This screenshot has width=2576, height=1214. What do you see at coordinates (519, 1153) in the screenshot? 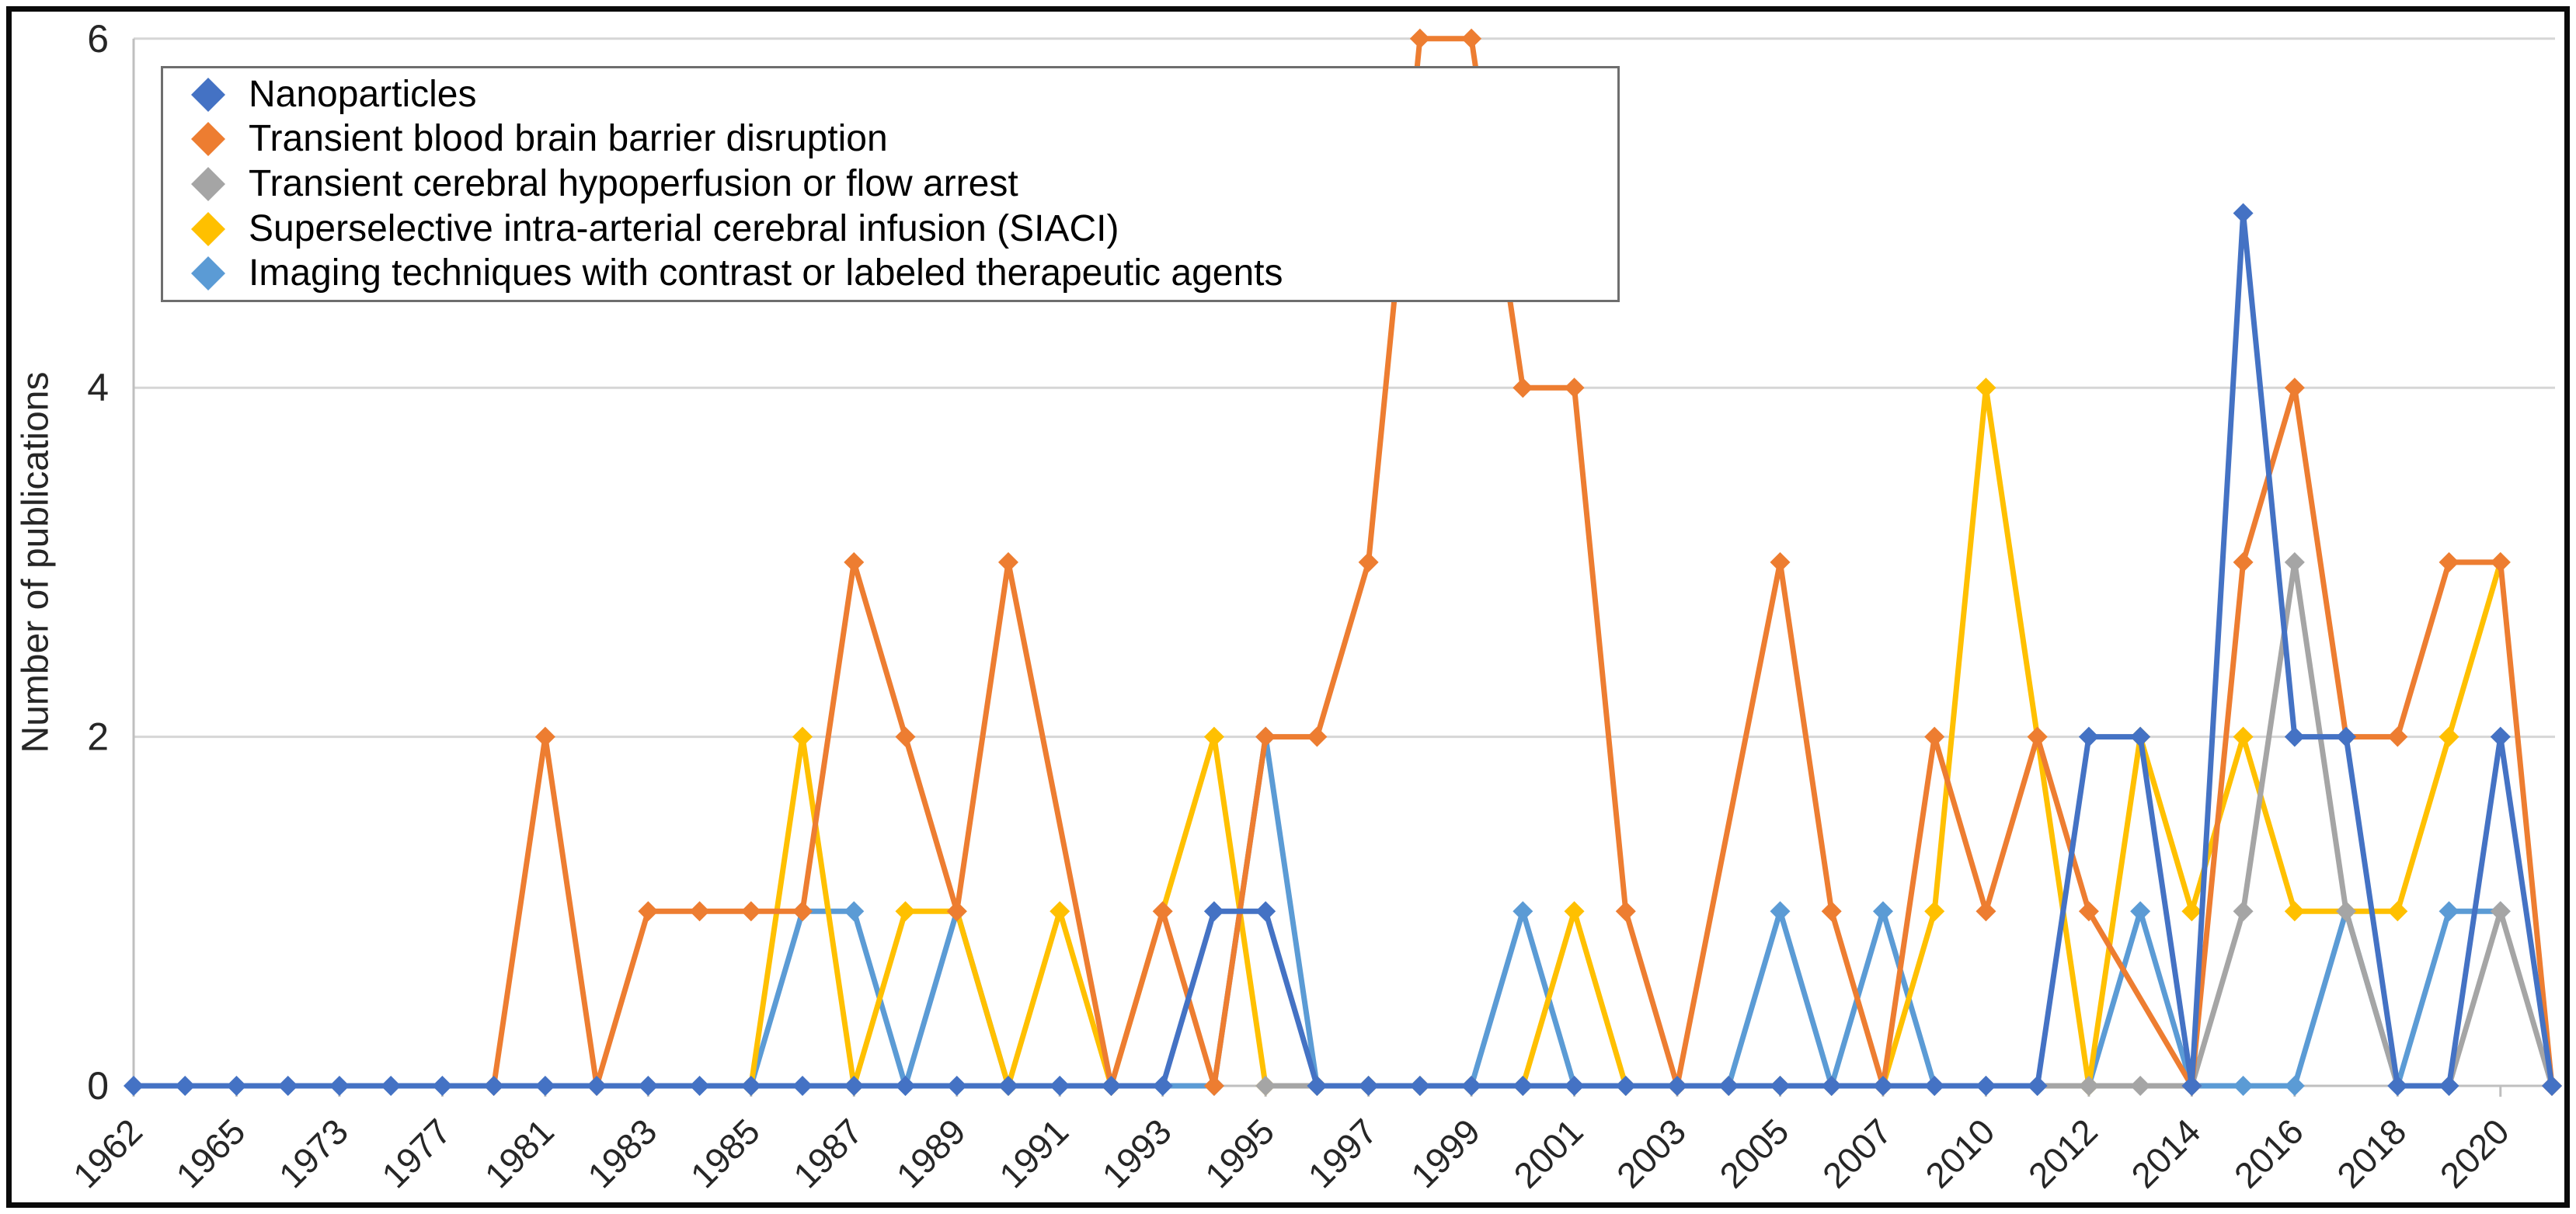
I see `x-tick-label: 1981` at bounding box center [519, 1153].